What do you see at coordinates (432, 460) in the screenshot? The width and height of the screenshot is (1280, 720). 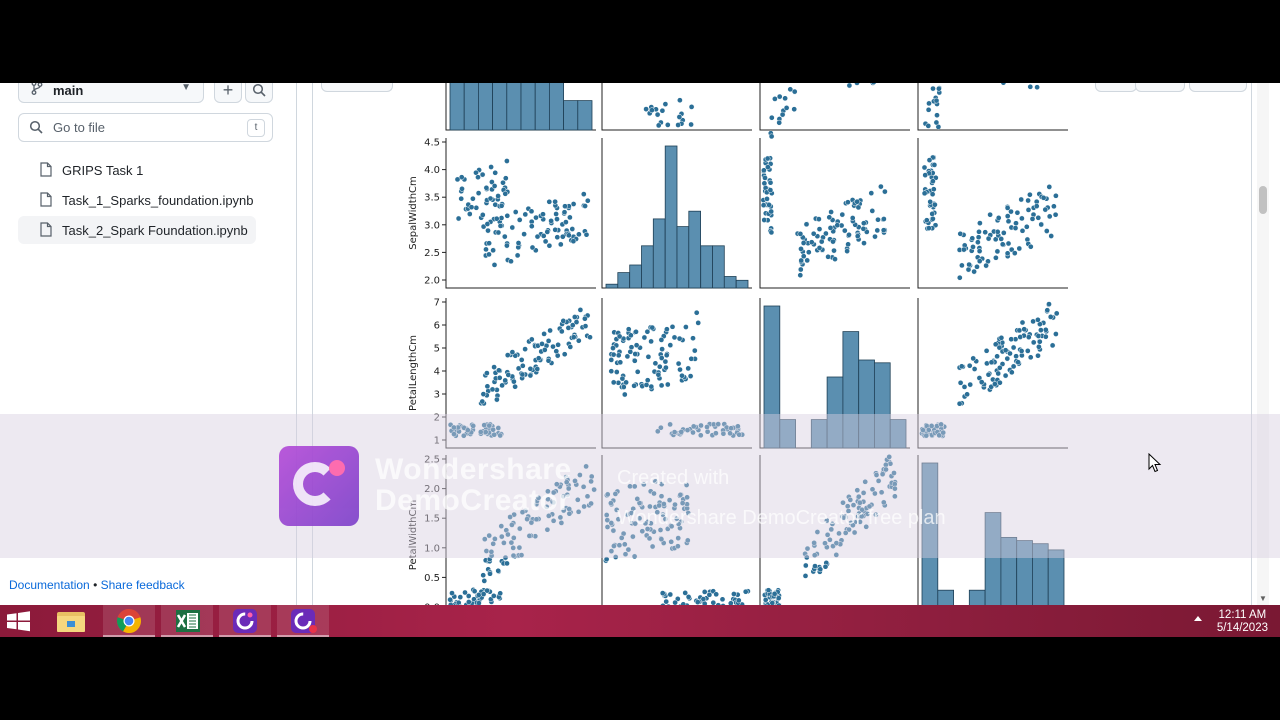 I see `y-tick-label: 2.5` at bounding box center [432, 460].